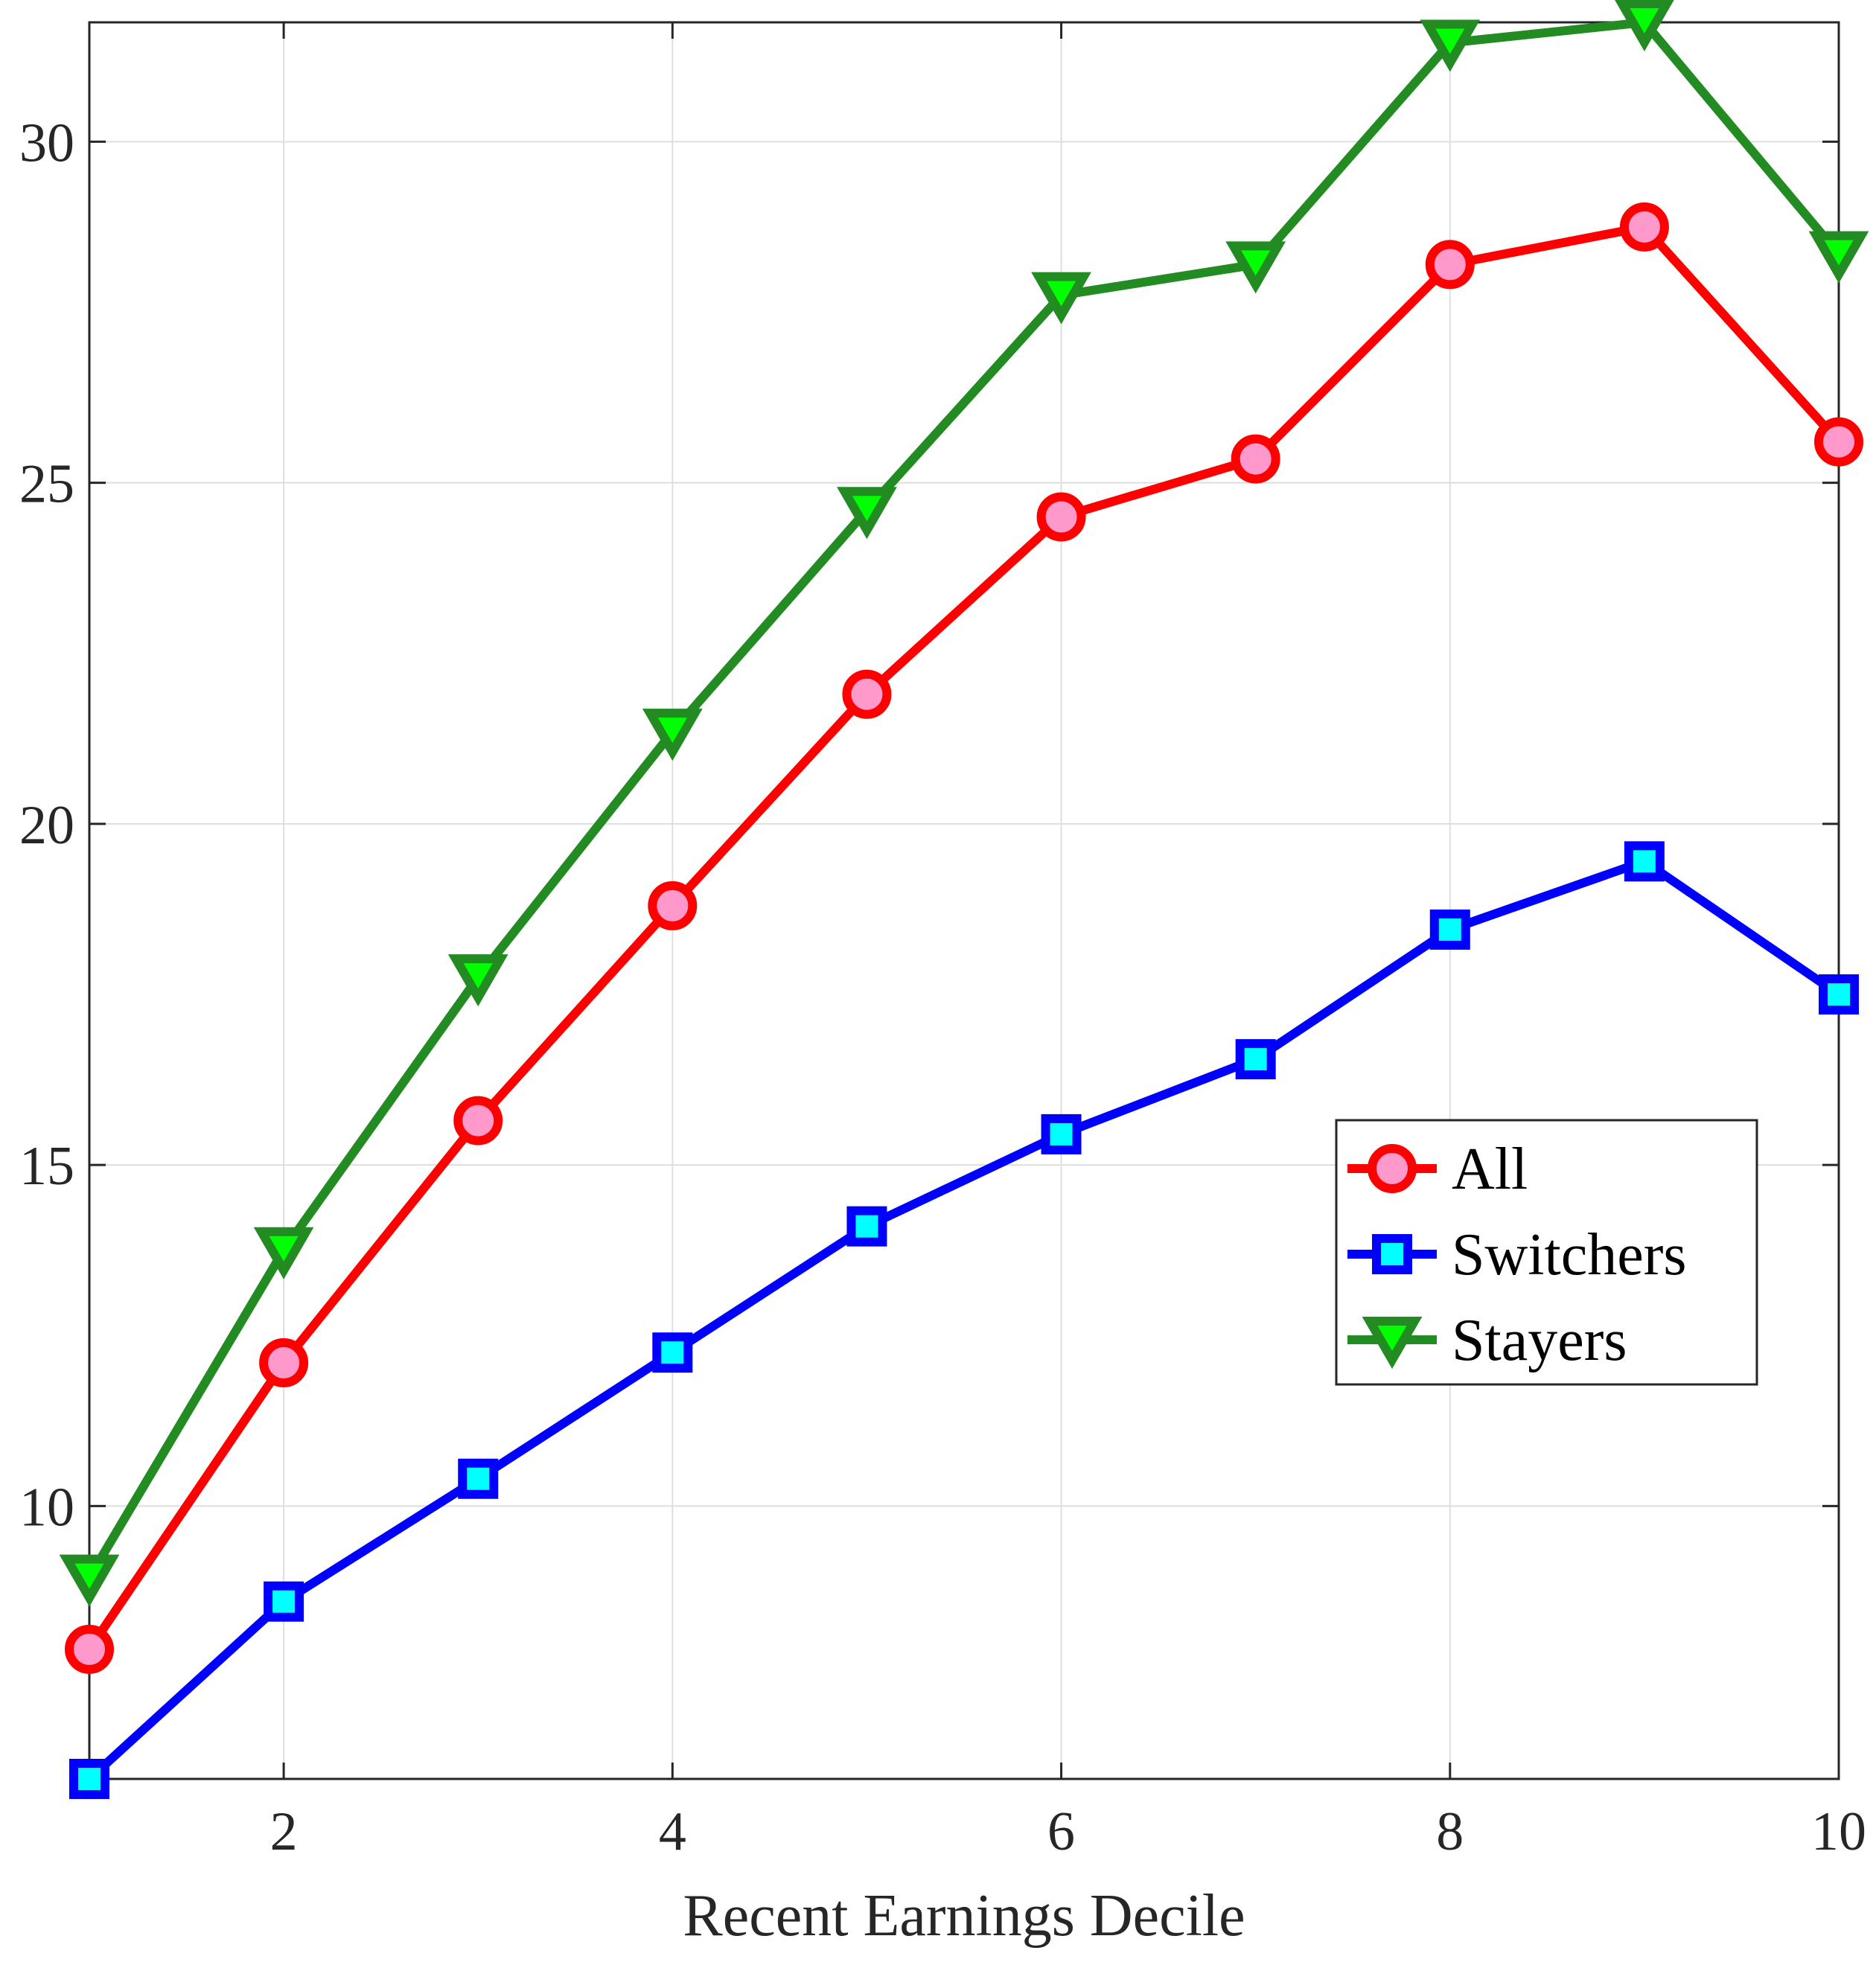  Describe the element at coordinates (47, 1507) in the screenshot. I see `y-tick-label: 10` at that location.